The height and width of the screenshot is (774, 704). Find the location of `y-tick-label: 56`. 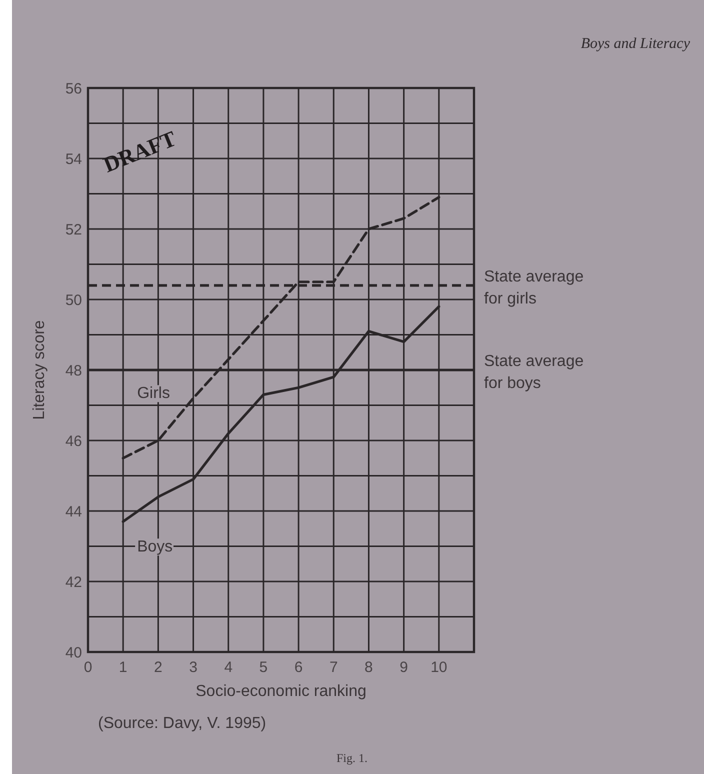

y-tick-label: 56 is located at coordinates (73, 89).